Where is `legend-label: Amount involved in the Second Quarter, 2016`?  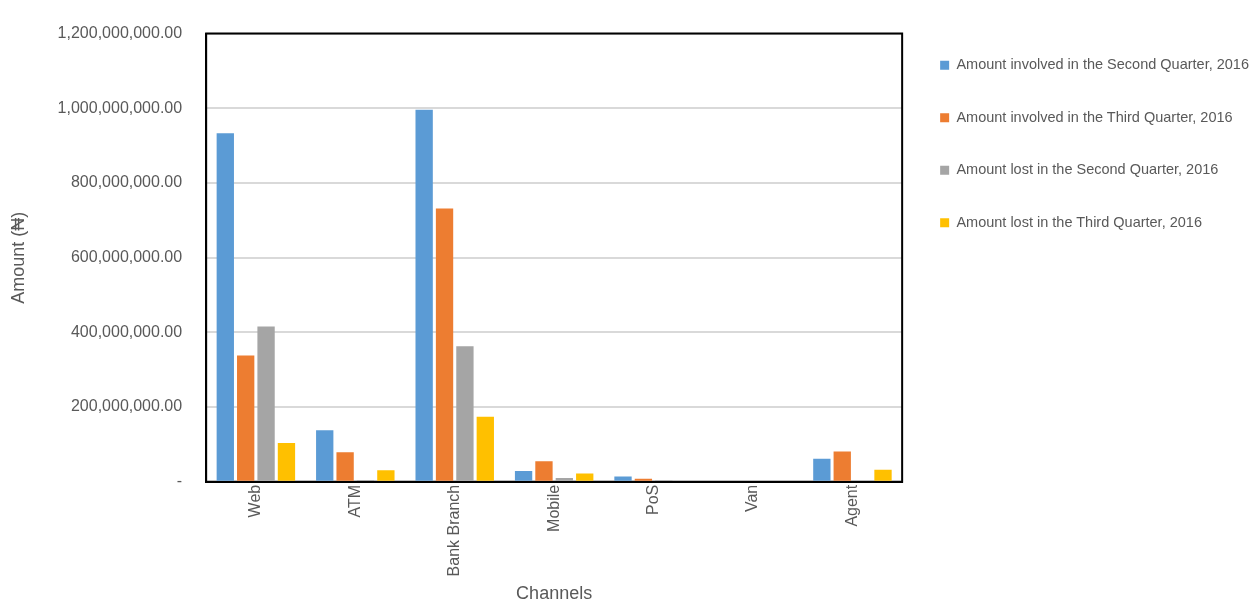
legend-label: Amount involved in the Second Quarter, 2016 is located at coordinates (1102, 64).